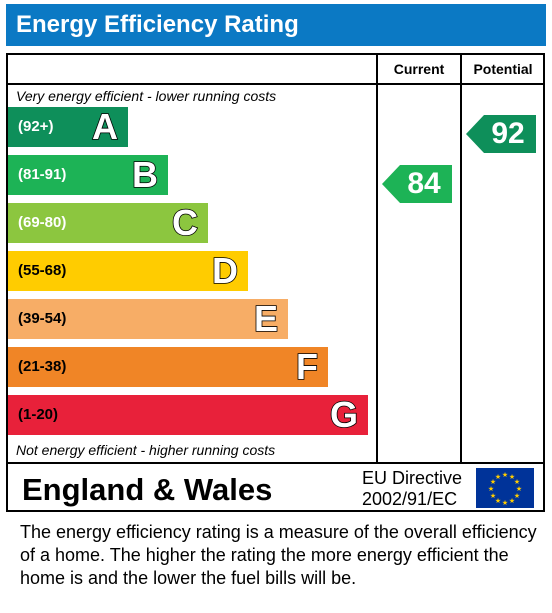  Describe the element at coordinates (148, 319) in the screenshot. I see `band-e: (39-54) E` at that location.